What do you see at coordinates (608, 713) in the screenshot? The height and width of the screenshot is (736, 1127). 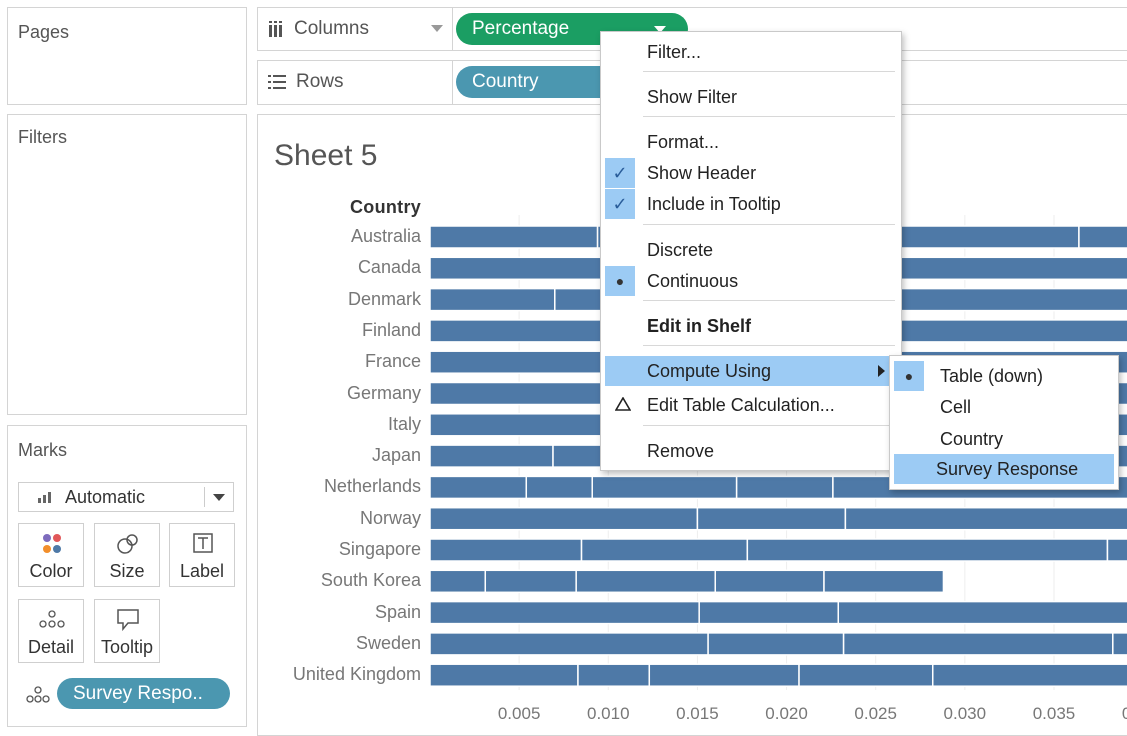 I see `x-tick-label: 0.010` at bounding box center [608, 713].